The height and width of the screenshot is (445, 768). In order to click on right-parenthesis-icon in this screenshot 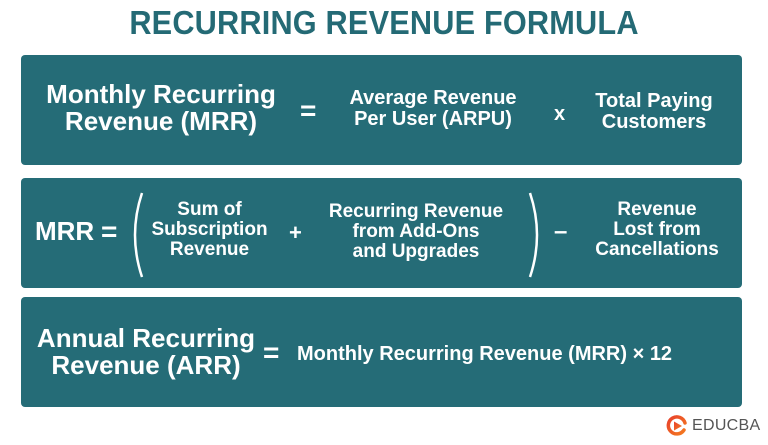, I will do `click(533, 235)`.